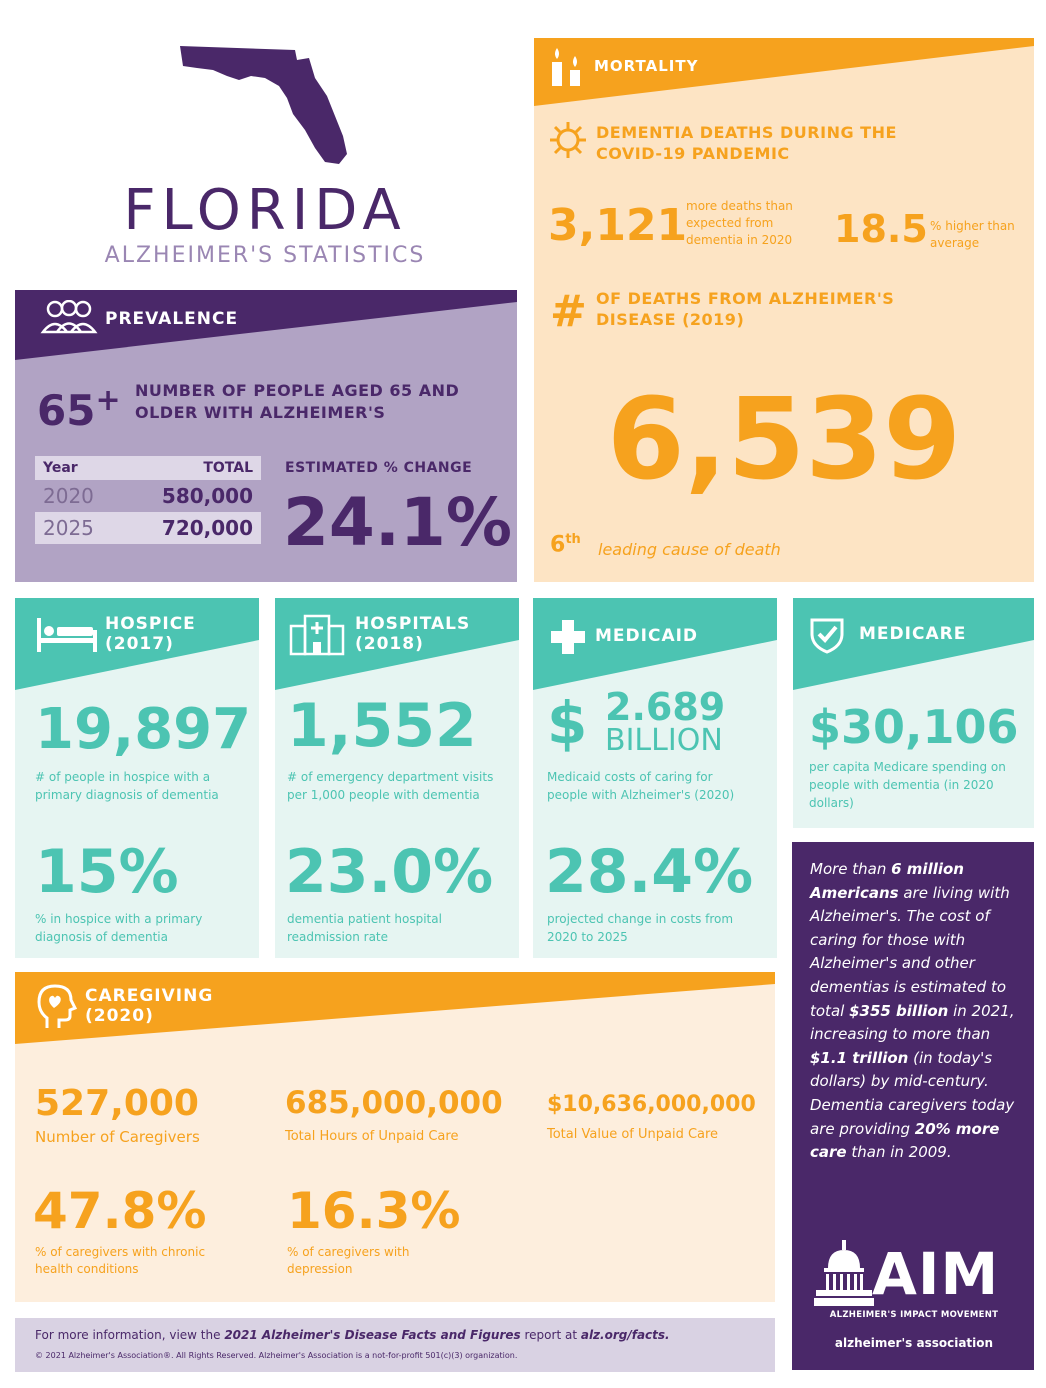  I want to click on hospice-banner, so click(137, 644).